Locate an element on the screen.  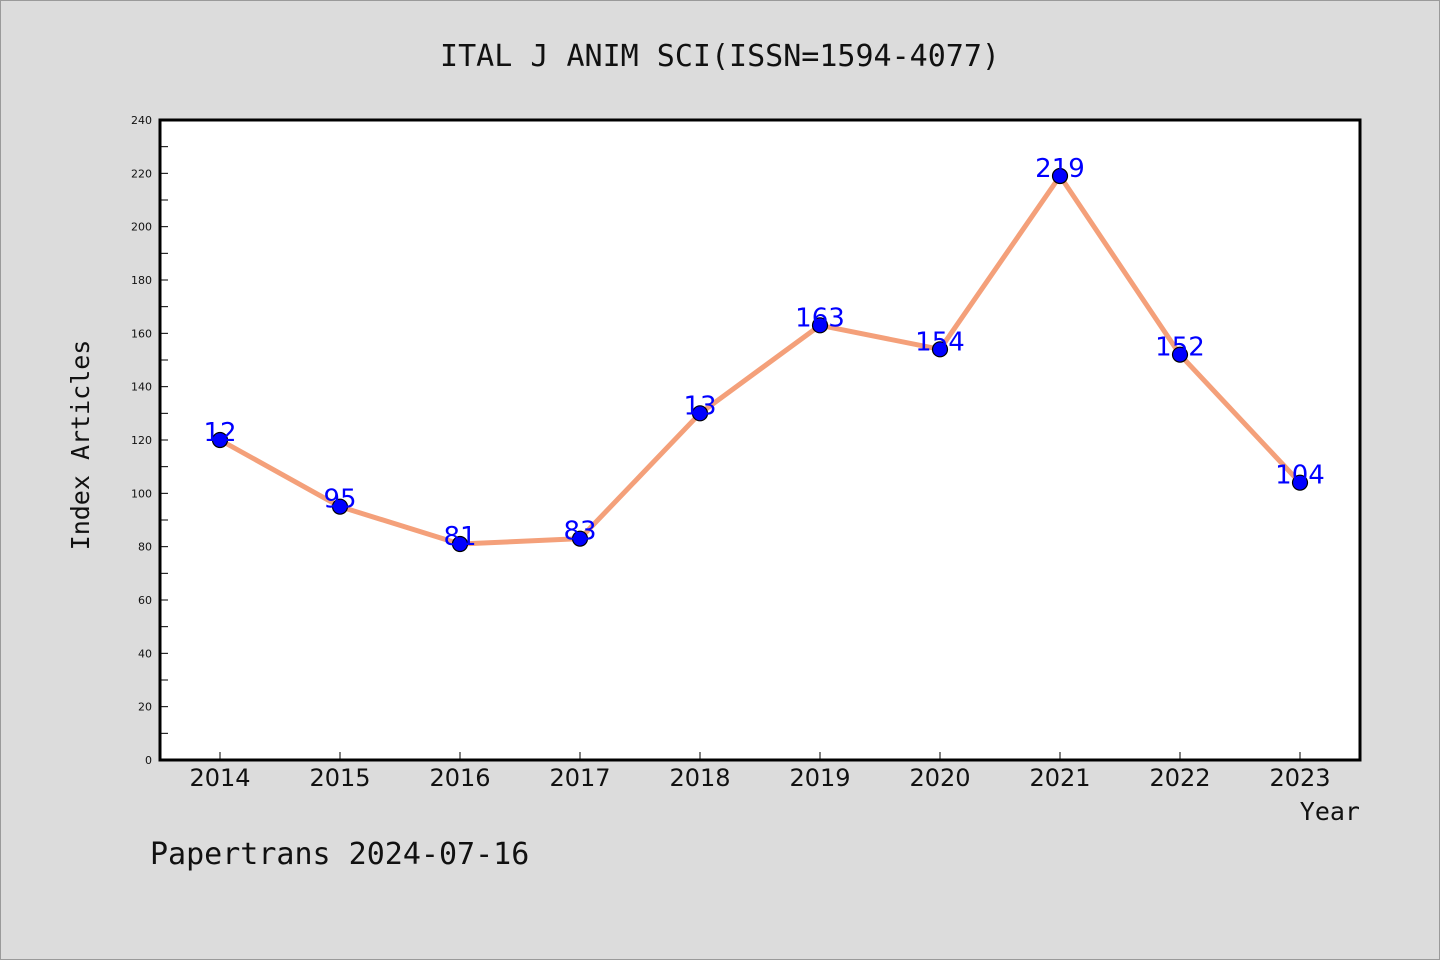
data-label: 81 is located at coordinates (459, 537).